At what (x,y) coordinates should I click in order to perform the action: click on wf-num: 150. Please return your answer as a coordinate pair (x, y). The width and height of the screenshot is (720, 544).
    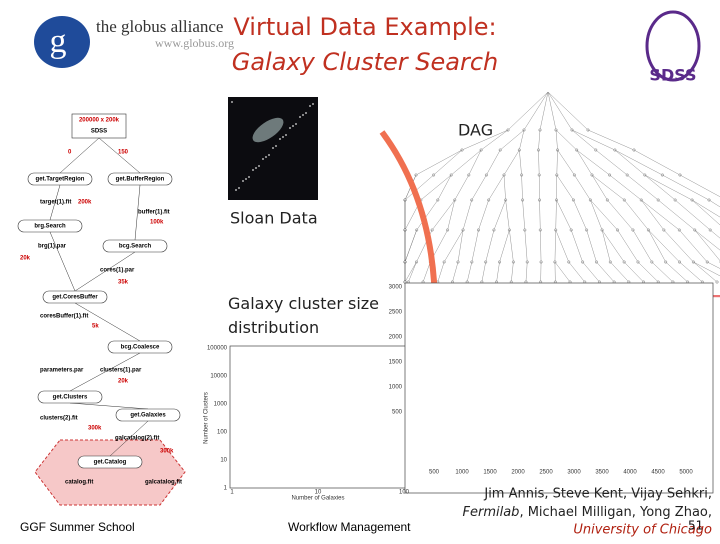
    Looking at the image, I should click on (123, 153).